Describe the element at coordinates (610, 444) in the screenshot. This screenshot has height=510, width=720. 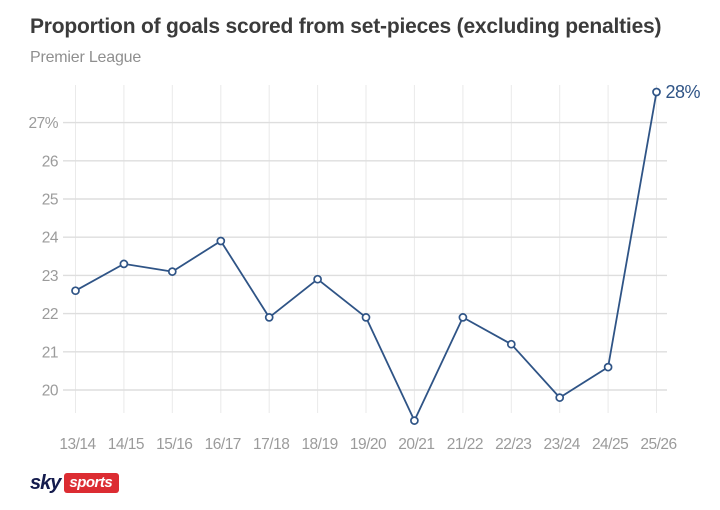
I see `x-axis-tick-label: 24/25` at that location.